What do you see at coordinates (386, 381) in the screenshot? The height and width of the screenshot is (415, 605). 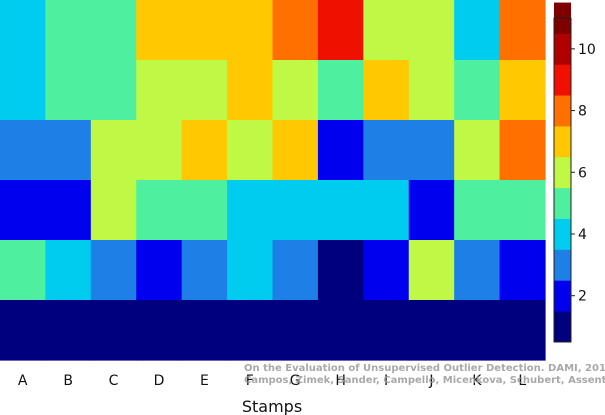 I see `x-tick-label: I` at bounding box center [386, 381].